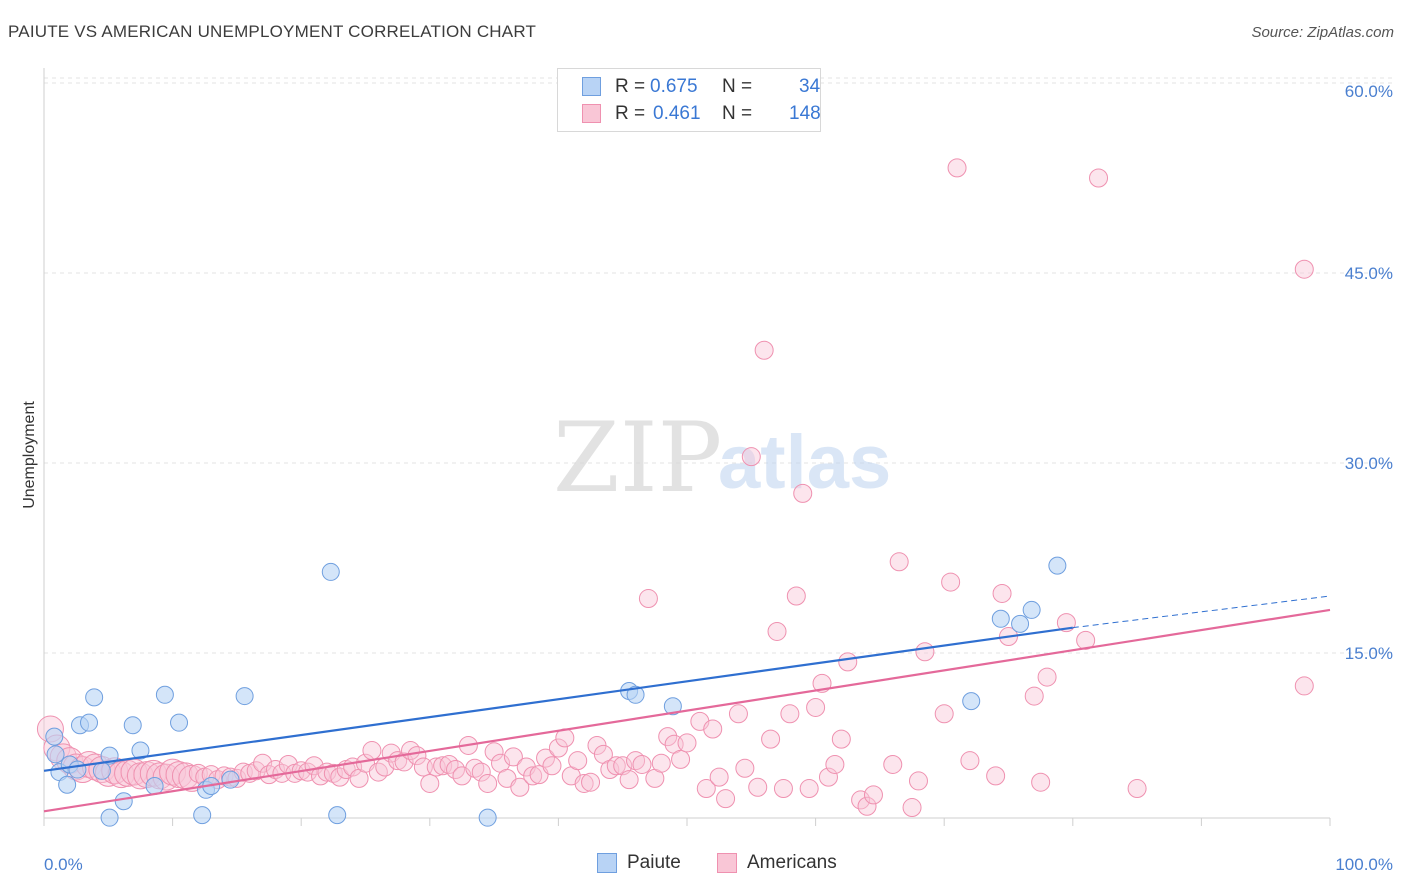 The width and height of the screenshot is (1406, 892). Describe the element at coordinates (805, 113) in the screenshot. I see `legend-n-value: 148` at that location.